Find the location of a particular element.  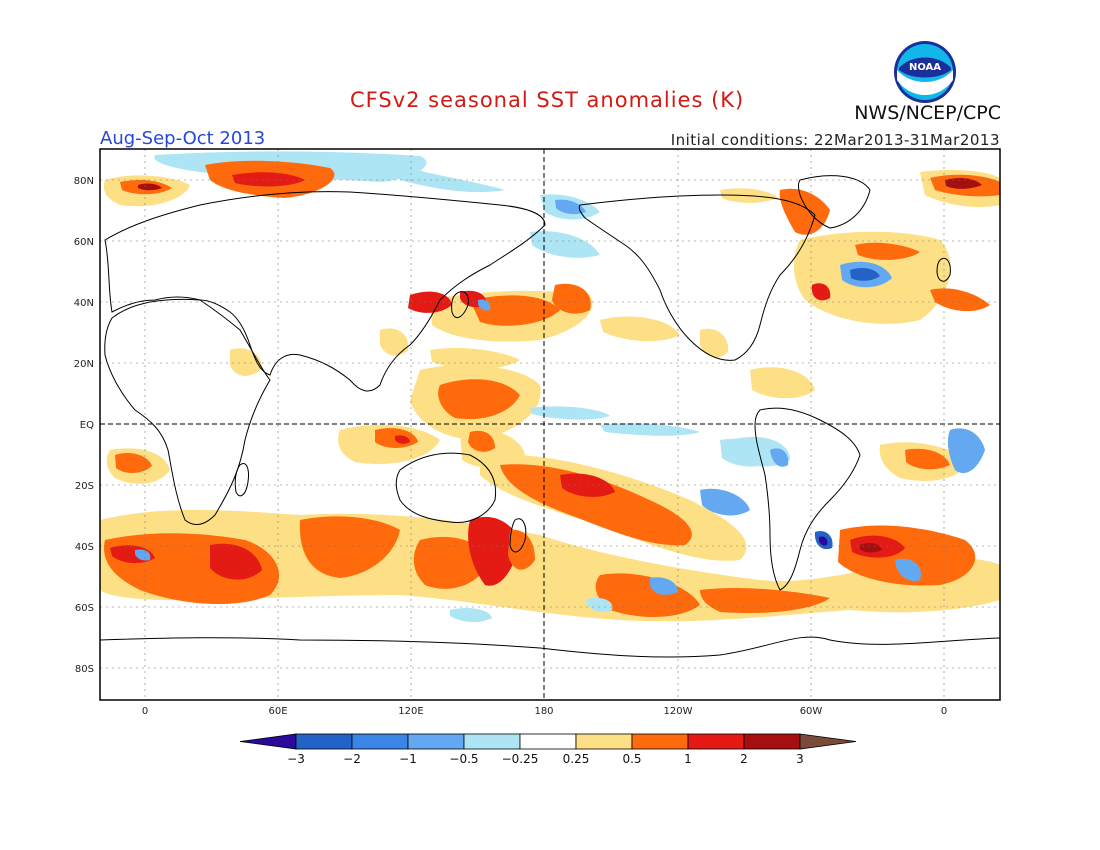

lat-label: 40S is located at coordinates (84, 547).